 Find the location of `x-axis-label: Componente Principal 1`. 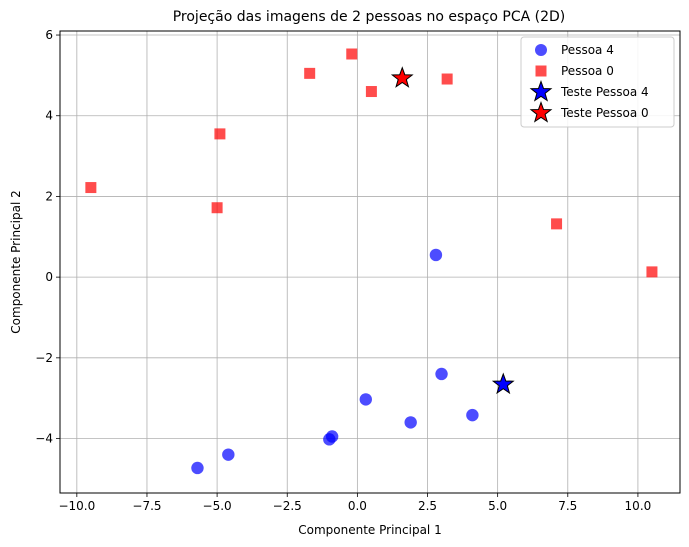

x-axis-label: Componente Principal 1 is located at coordinates (369, 530).